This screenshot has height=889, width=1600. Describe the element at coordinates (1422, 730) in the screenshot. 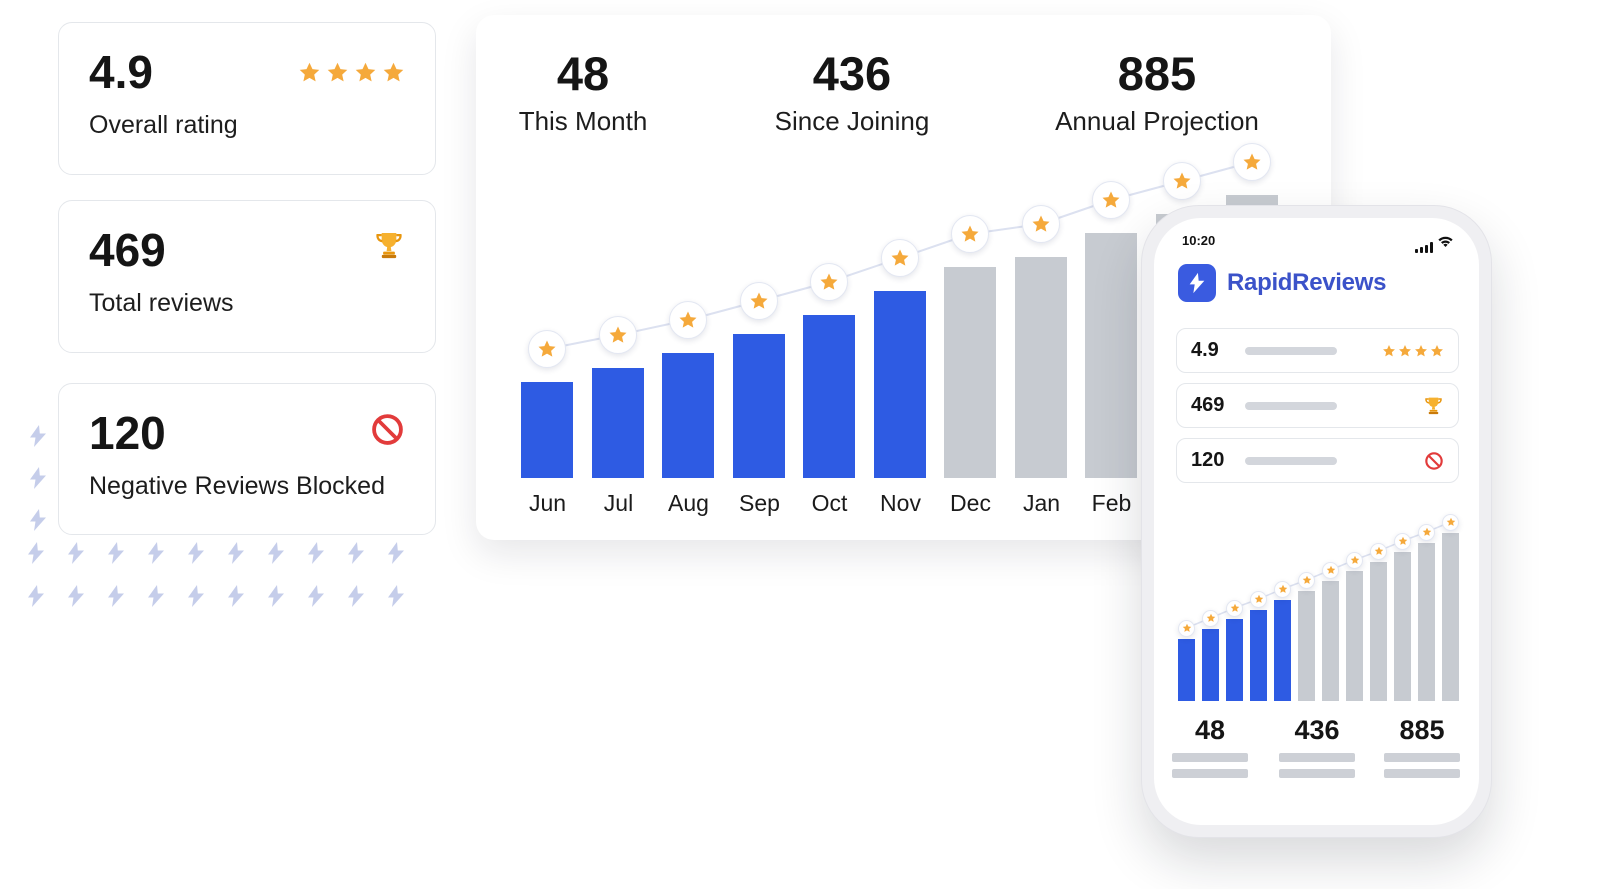

I see `phone-annual-projection-value: 885` at that location.